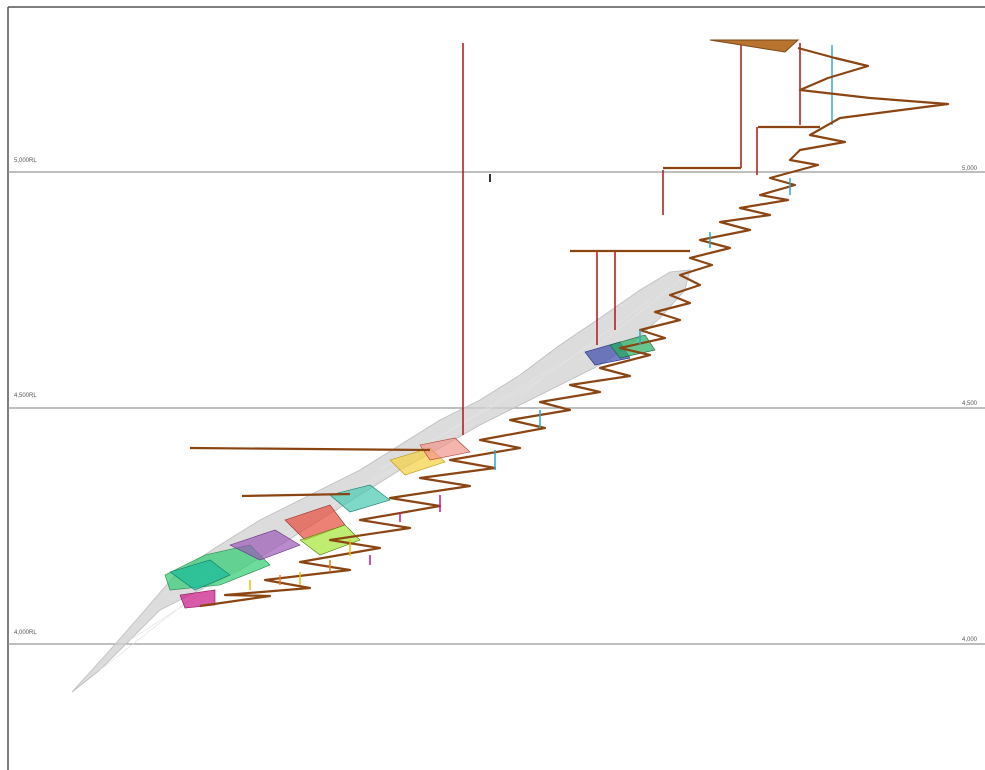 Image resolution: width=985 pixels, height=770 pixels. I want to click on stope-green-upper, so click(632, 346).